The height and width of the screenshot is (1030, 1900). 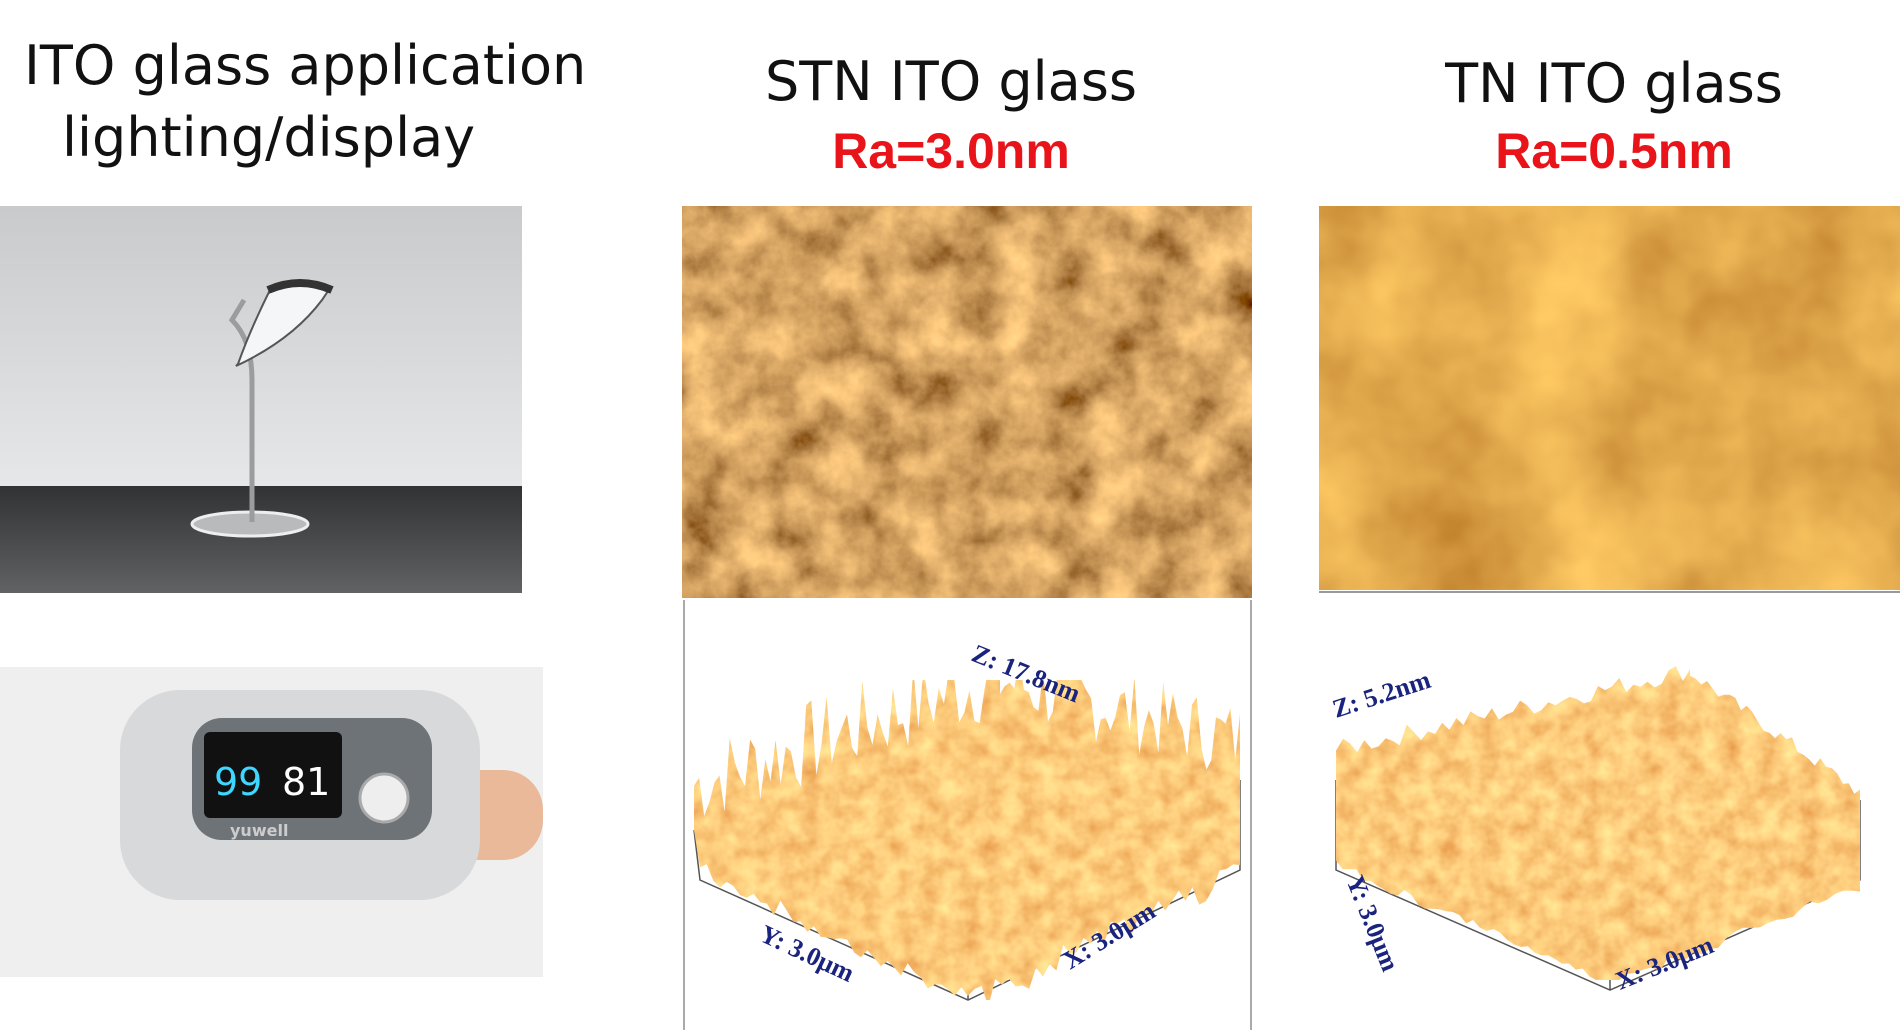 What do you see at coordinates (951, 151) in the screenshot?
I see `stn-ra: Ra=3.0nm` at bounding box center [951, 151].